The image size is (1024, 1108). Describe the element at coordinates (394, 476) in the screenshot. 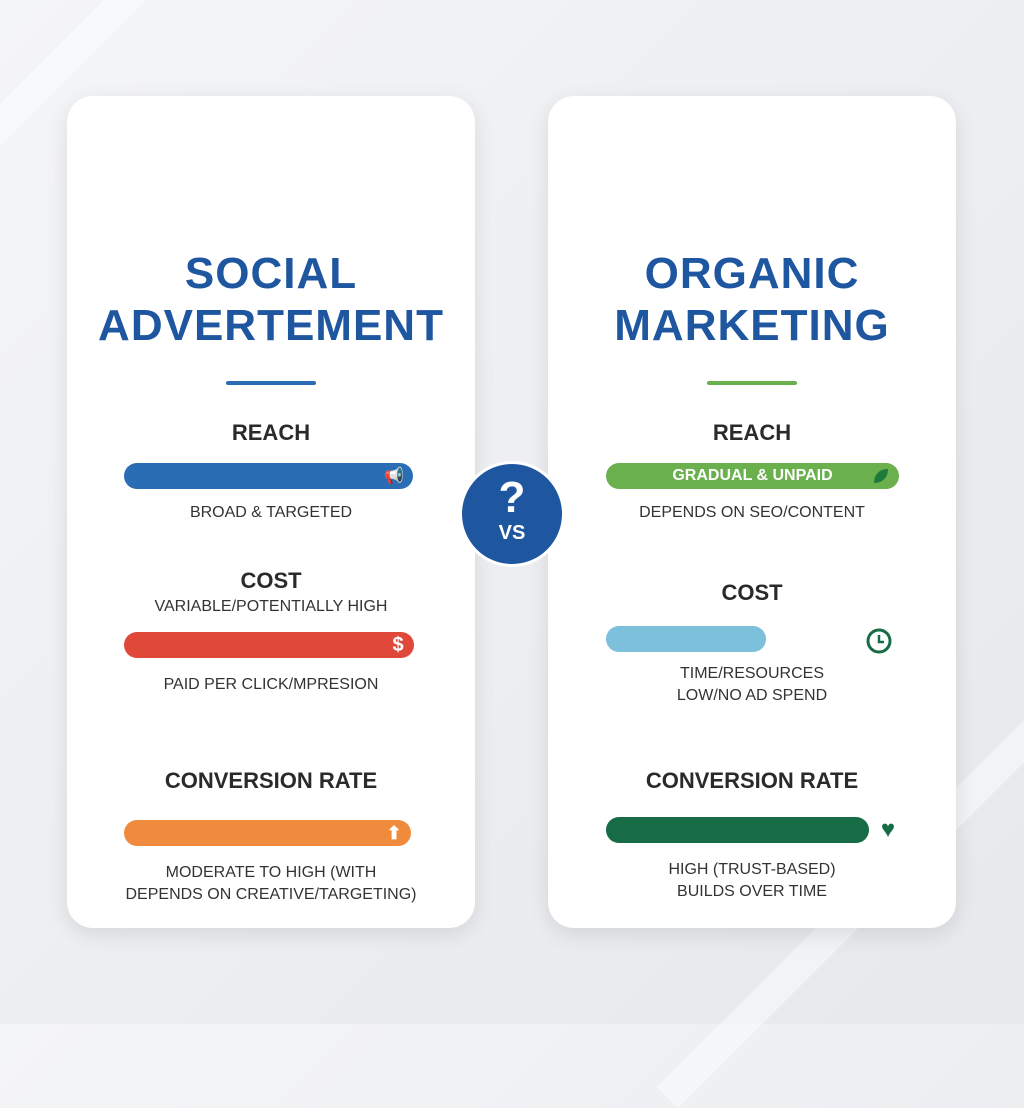

I see `megaphone-icon: 📢` at that location.